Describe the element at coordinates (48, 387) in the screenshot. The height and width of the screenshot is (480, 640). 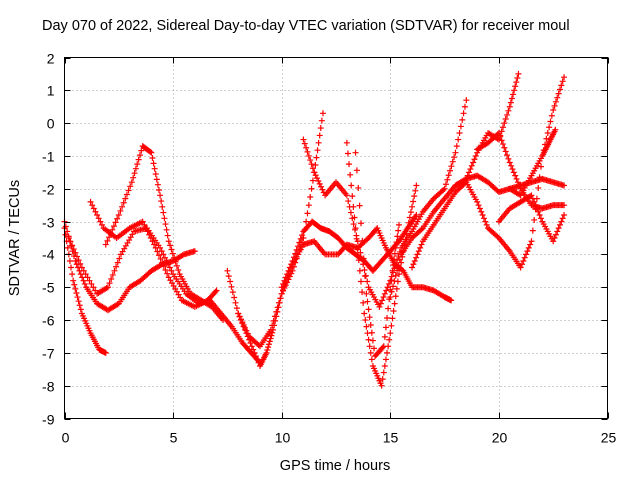
I see `y-tick-label: -8` at that location.